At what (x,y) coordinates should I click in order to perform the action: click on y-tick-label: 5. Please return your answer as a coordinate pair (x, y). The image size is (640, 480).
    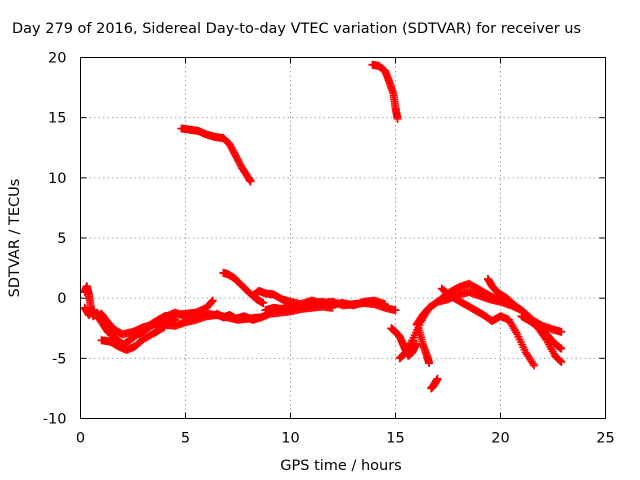
    Looking at the image, I should click on (61, 239).